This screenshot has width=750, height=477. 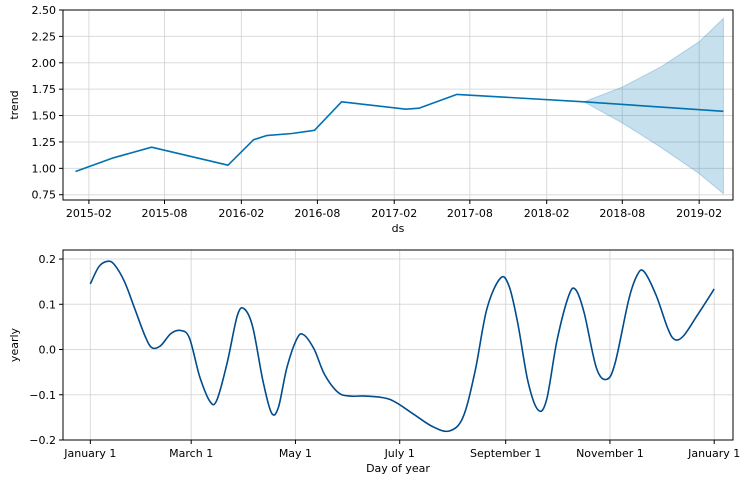 I want to click on y-tick-label: 1.50, so click(x=44, y=116).